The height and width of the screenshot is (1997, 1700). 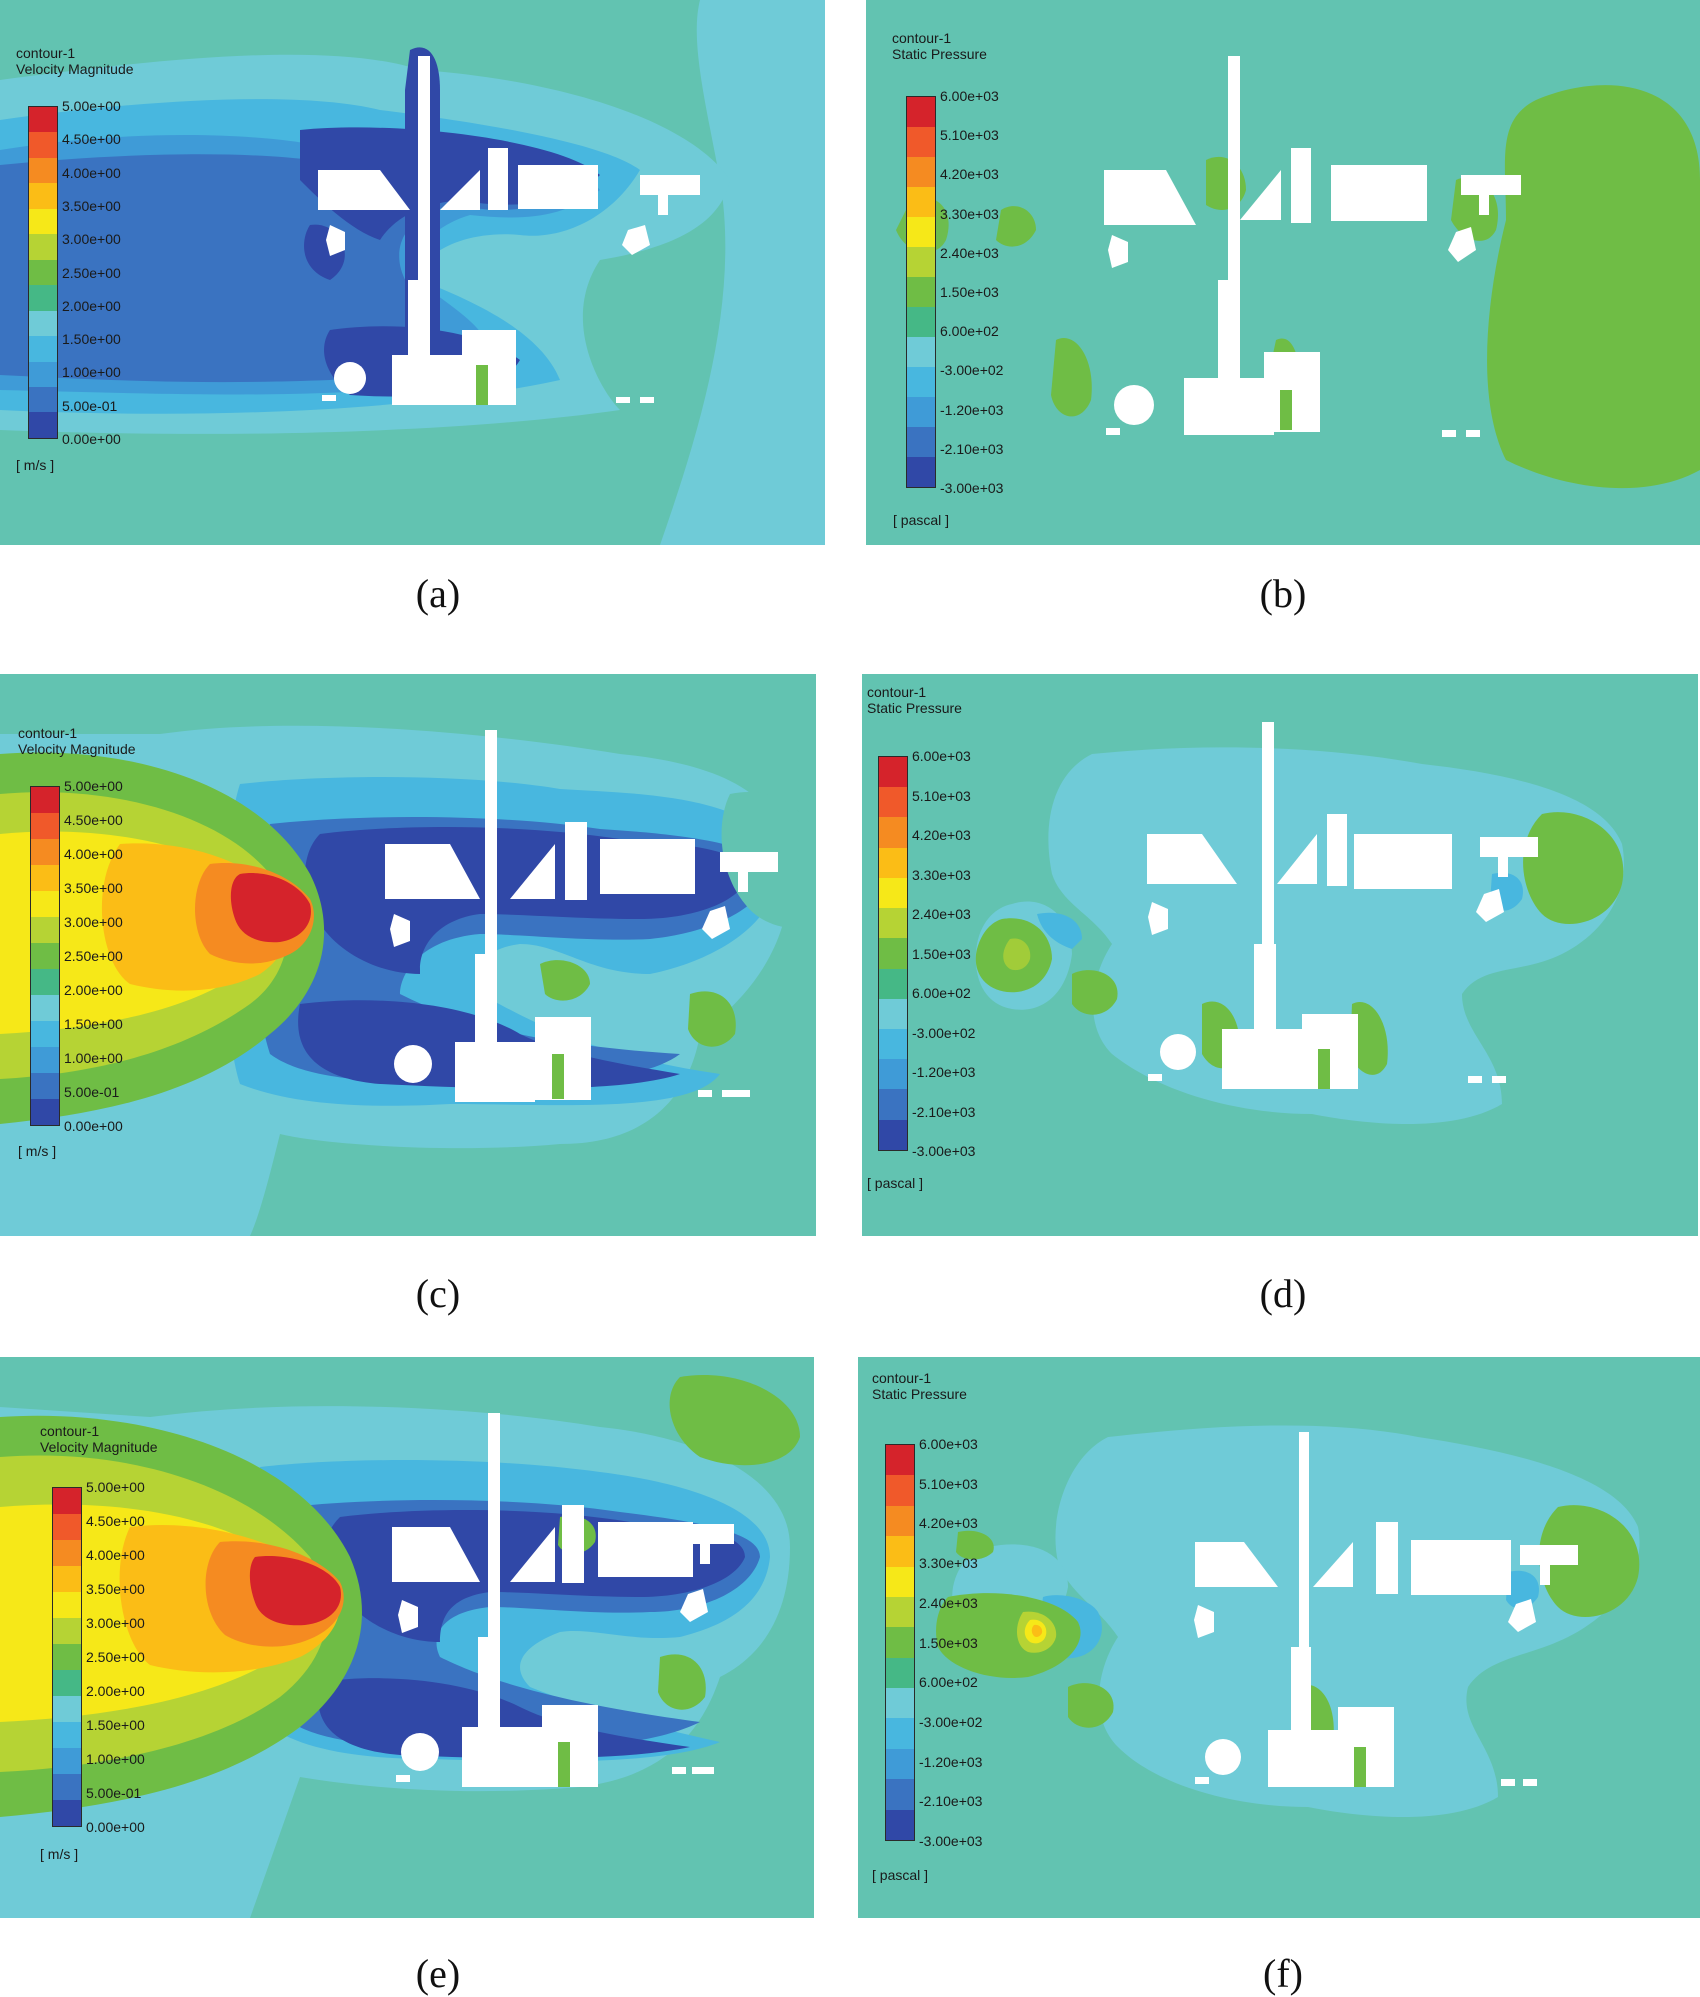 What do you see at coordinates (438, 1293) in the screenshot?
I see `caption-c: (c)` at bounding box center [438, 1293].